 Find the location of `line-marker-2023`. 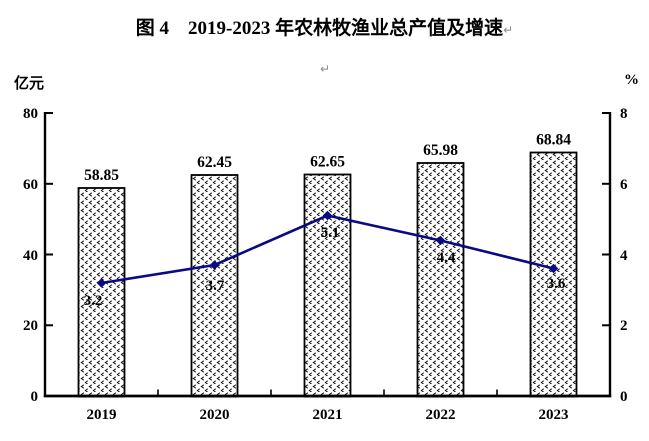

line-marker-2023 is located at coordinates (553, 268).